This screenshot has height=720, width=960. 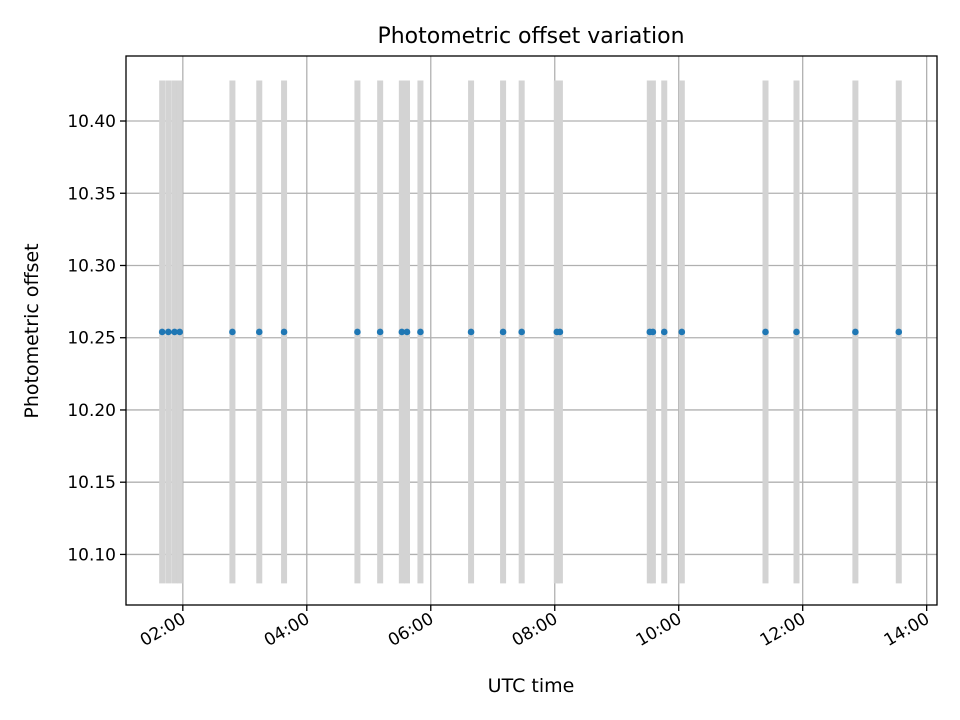 I want to click on y-tick-label: 10.35, so click(x=91, y=194).